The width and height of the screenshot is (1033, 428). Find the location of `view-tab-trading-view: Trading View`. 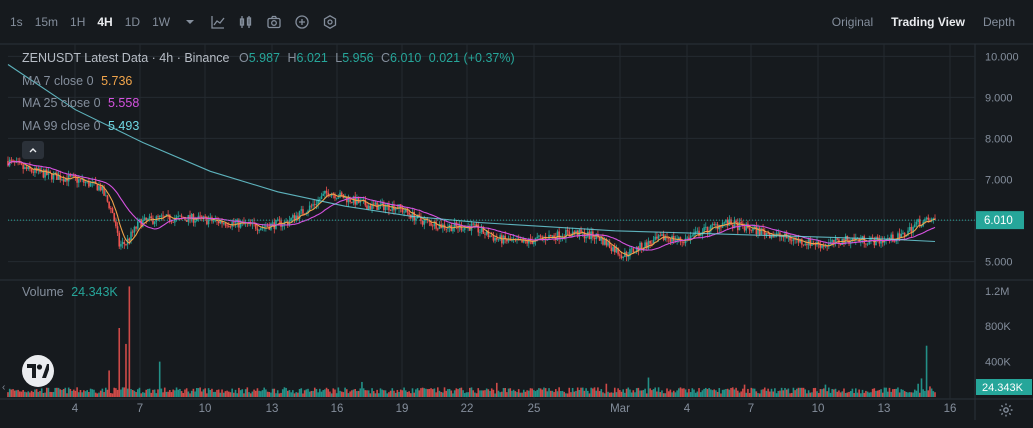

view-tab-trading-view: Trading View is located at coordinates (928, 22).